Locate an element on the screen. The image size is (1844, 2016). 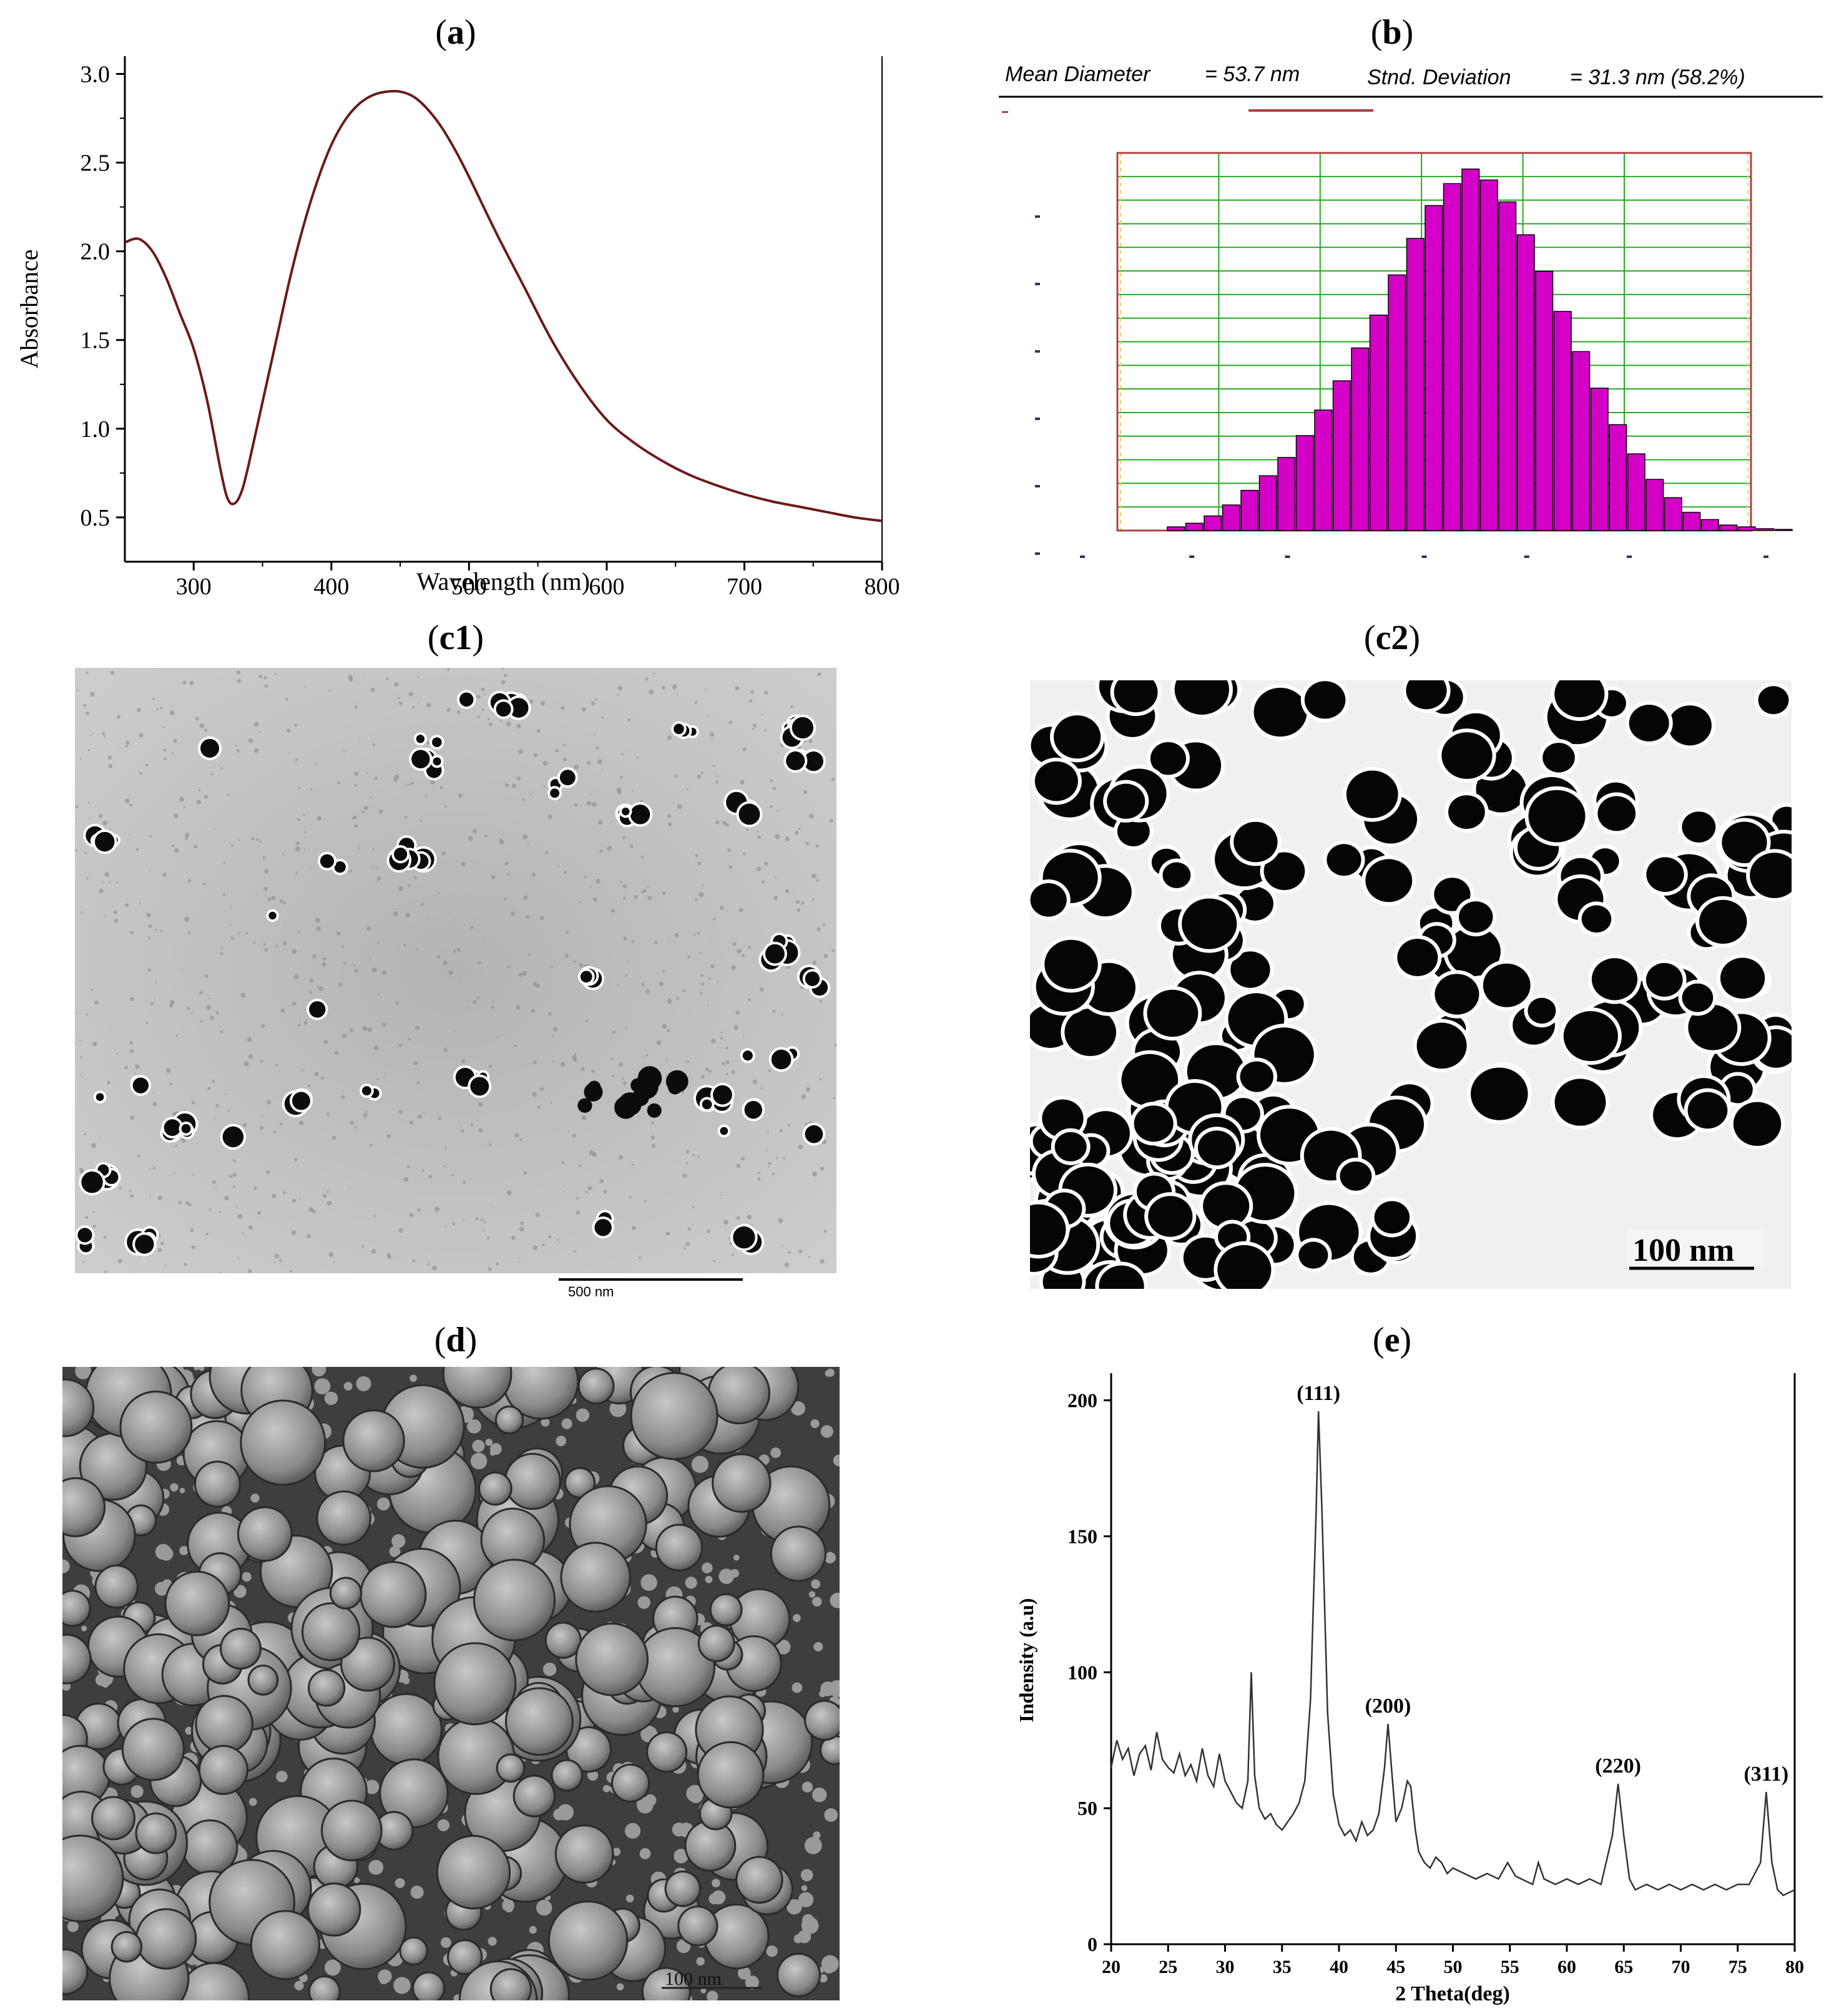
e-x-axis-label: 2 Theta(deg) is located at coordinates (1452, 1993).